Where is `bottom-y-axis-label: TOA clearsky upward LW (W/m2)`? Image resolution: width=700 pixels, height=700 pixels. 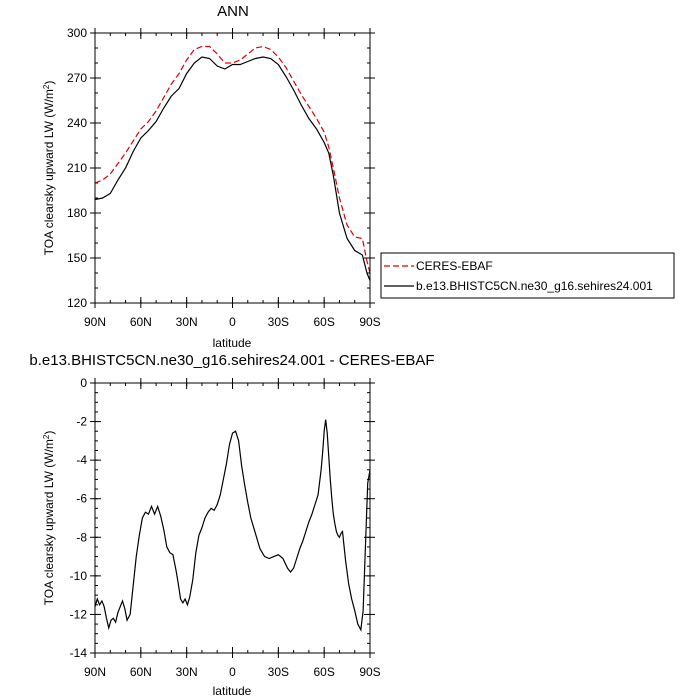 bottom-y-axis-label: TOA clearsky upward LW (W/m2) is located at coordinates (49, 518).